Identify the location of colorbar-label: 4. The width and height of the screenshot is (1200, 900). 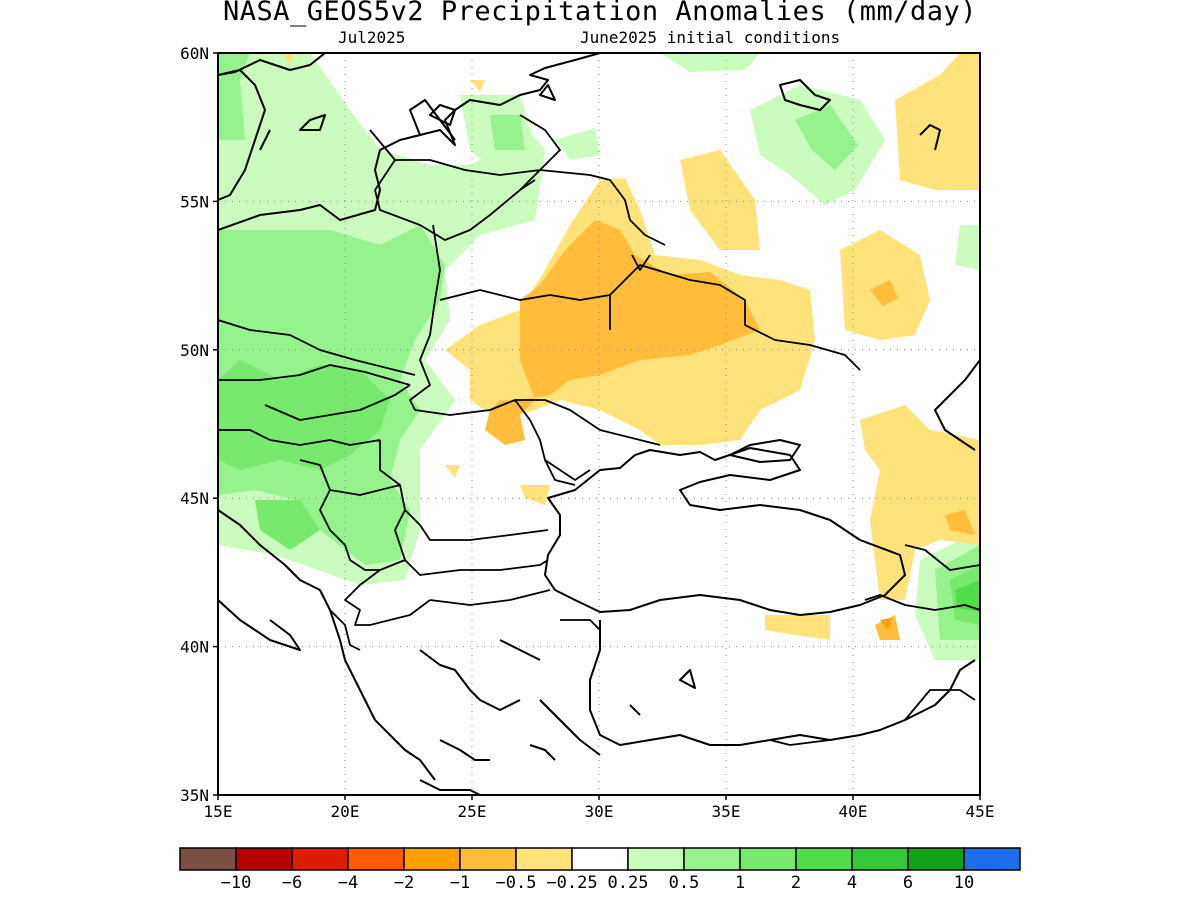
(852, 883).